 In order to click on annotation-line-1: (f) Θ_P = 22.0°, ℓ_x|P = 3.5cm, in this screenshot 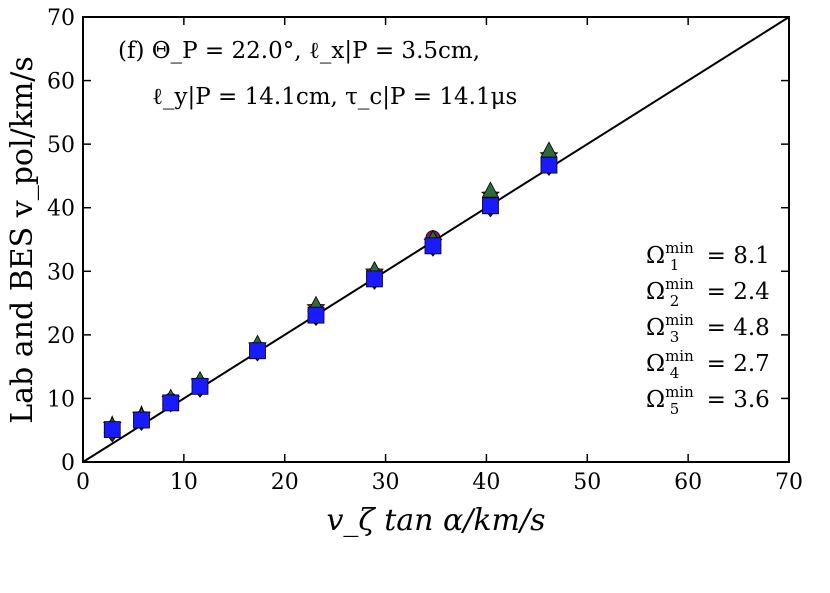, I will do `click(299, 51)`.